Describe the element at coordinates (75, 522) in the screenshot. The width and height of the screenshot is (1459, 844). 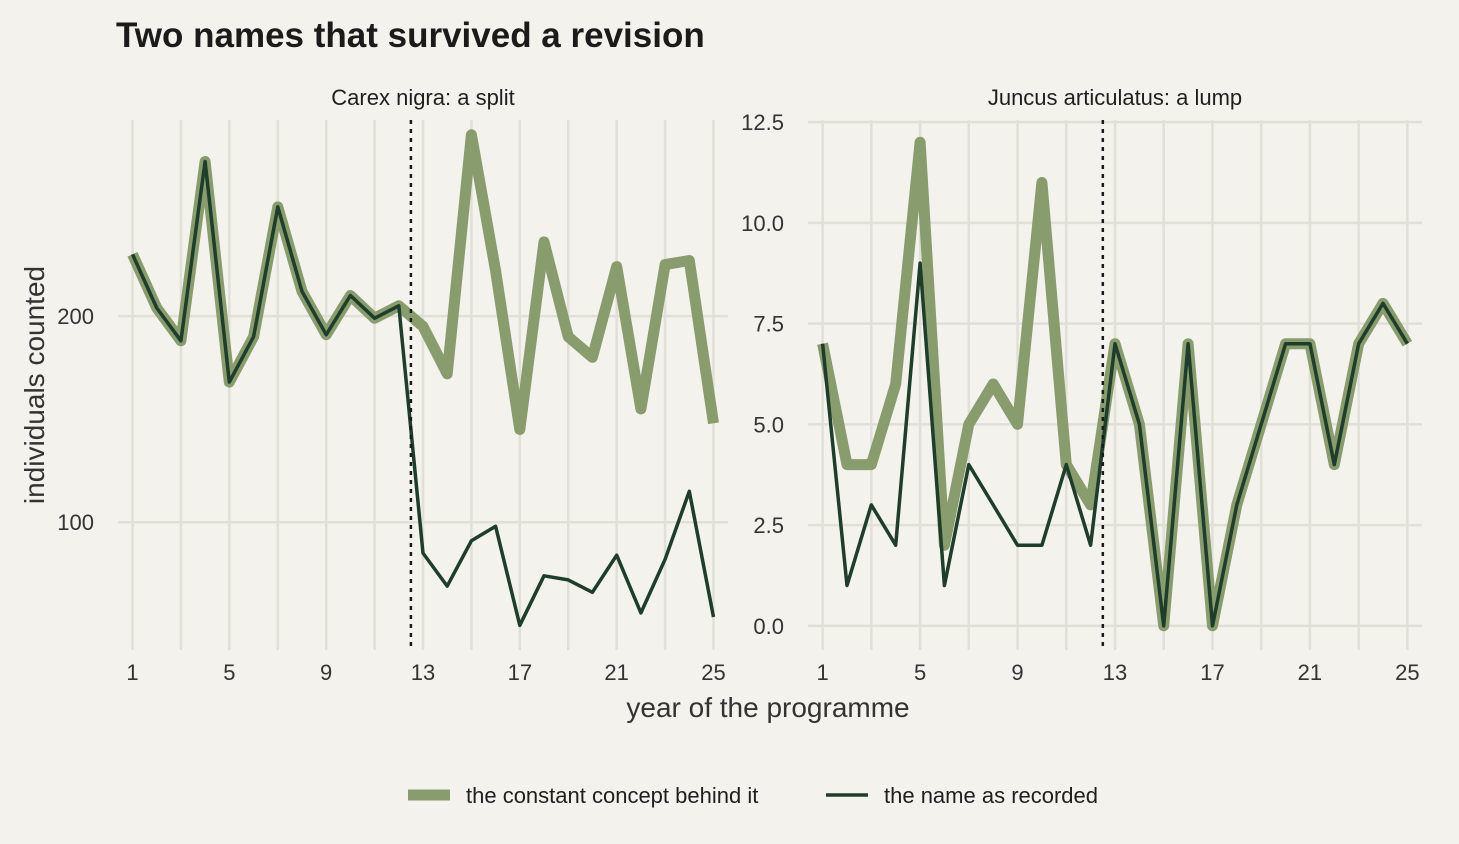
I see `y-tick-label: 100` at that location.